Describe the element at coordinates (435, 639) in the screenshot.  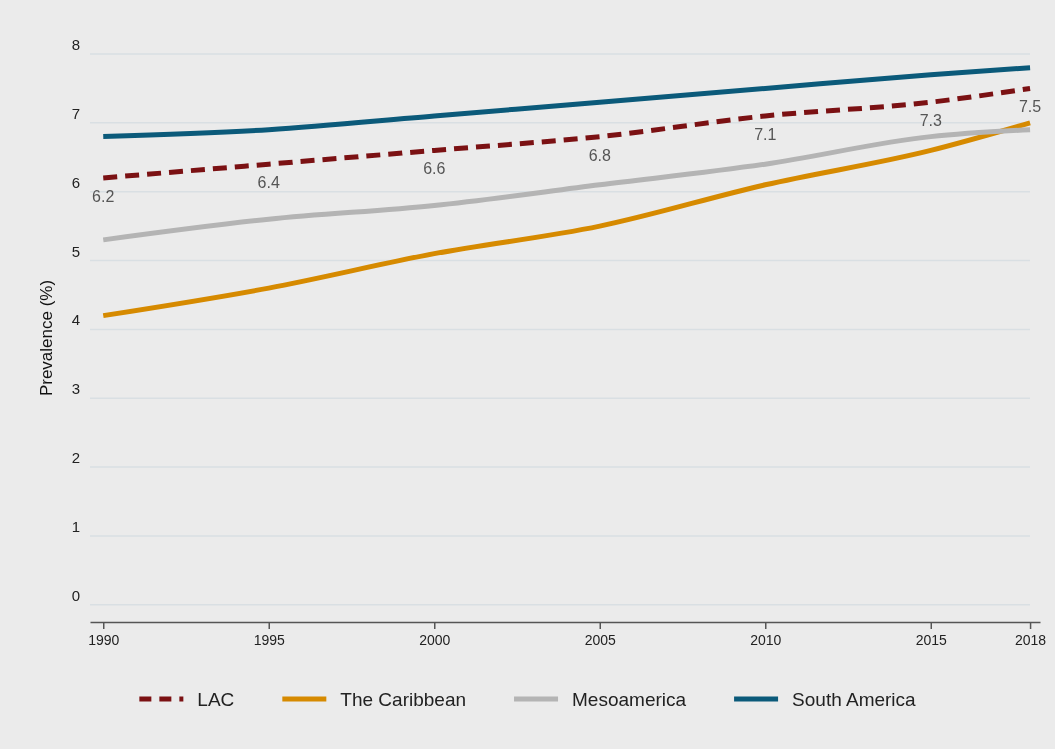
I see `x-tick-label: 2000` at that location.